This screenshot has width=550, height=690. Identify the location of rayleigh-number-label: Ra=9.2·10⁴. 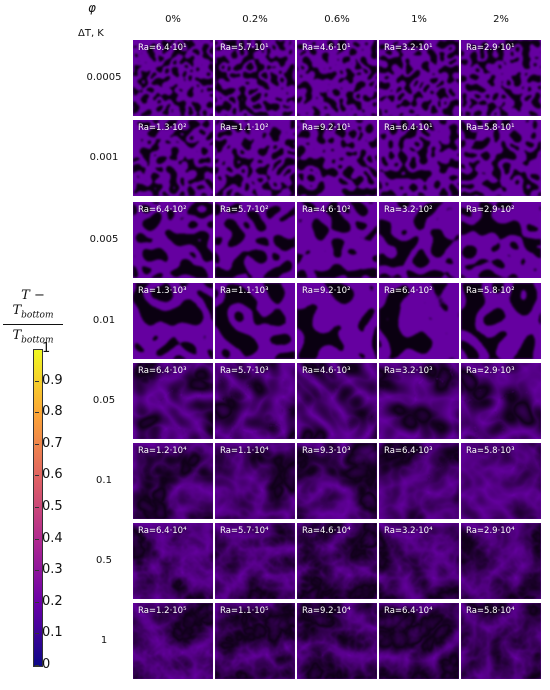
(326, 611).